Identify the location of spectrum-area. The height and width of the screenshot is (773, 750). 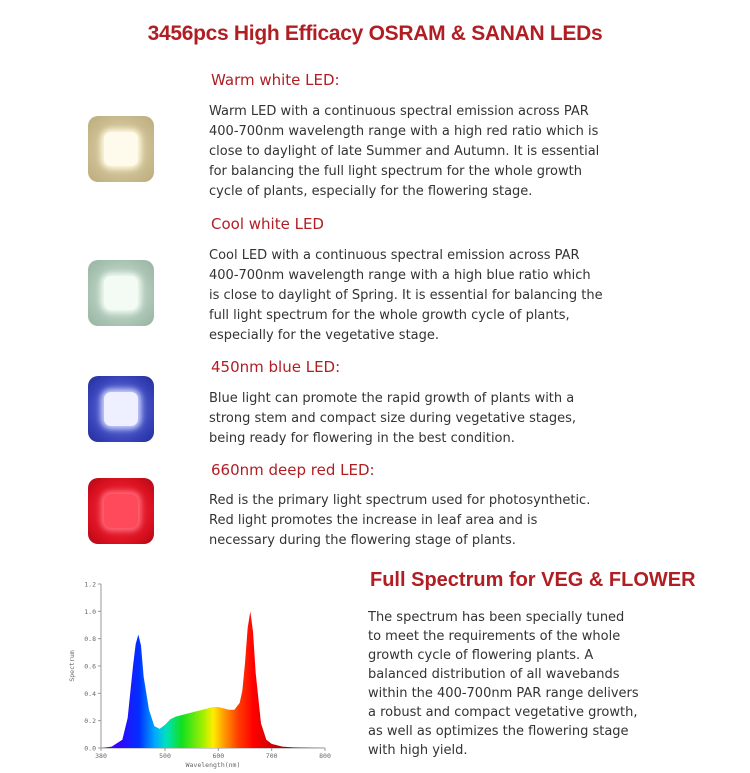
(213, 679).